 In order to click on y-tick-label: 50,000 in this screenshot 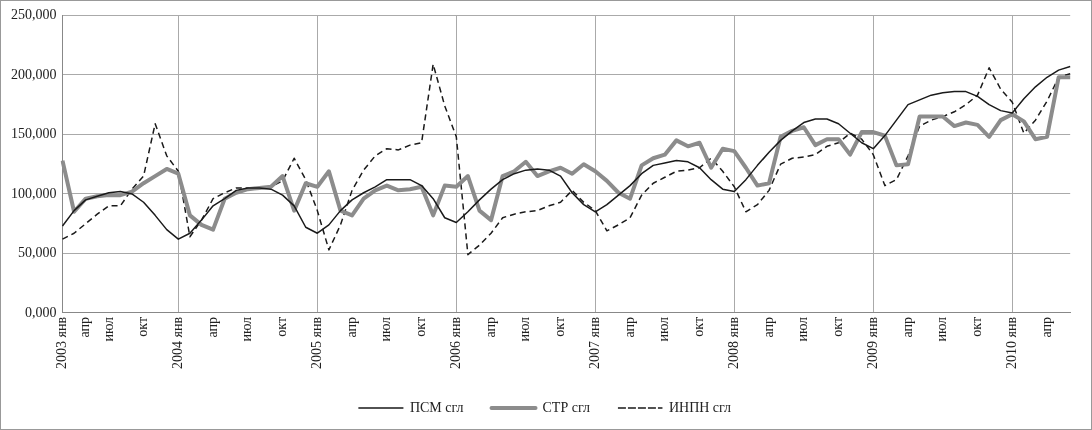, I will do `click(37, 253)`.